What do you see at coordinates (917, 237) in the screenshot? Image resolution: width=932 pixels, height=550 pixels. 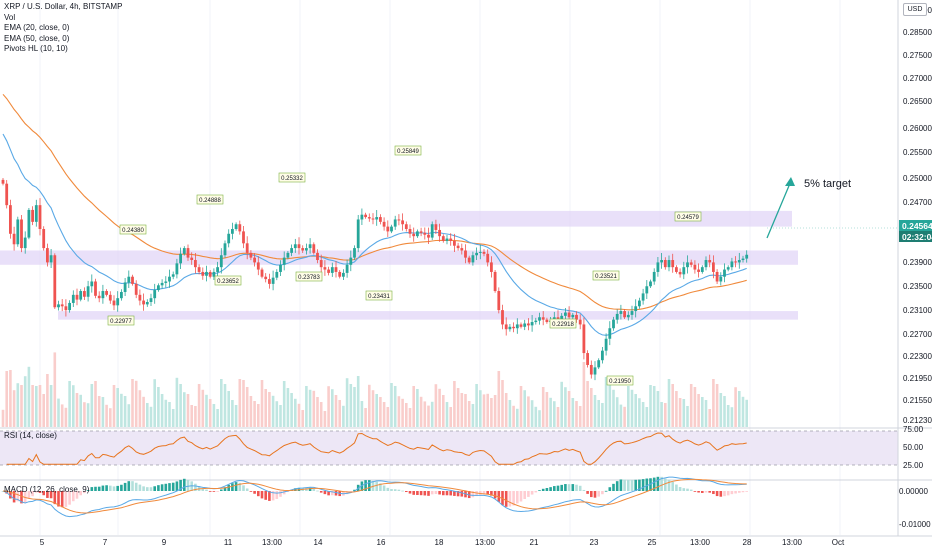 I see `countdown-tag-text: 02:32:04` at bounding box center [917, 237].